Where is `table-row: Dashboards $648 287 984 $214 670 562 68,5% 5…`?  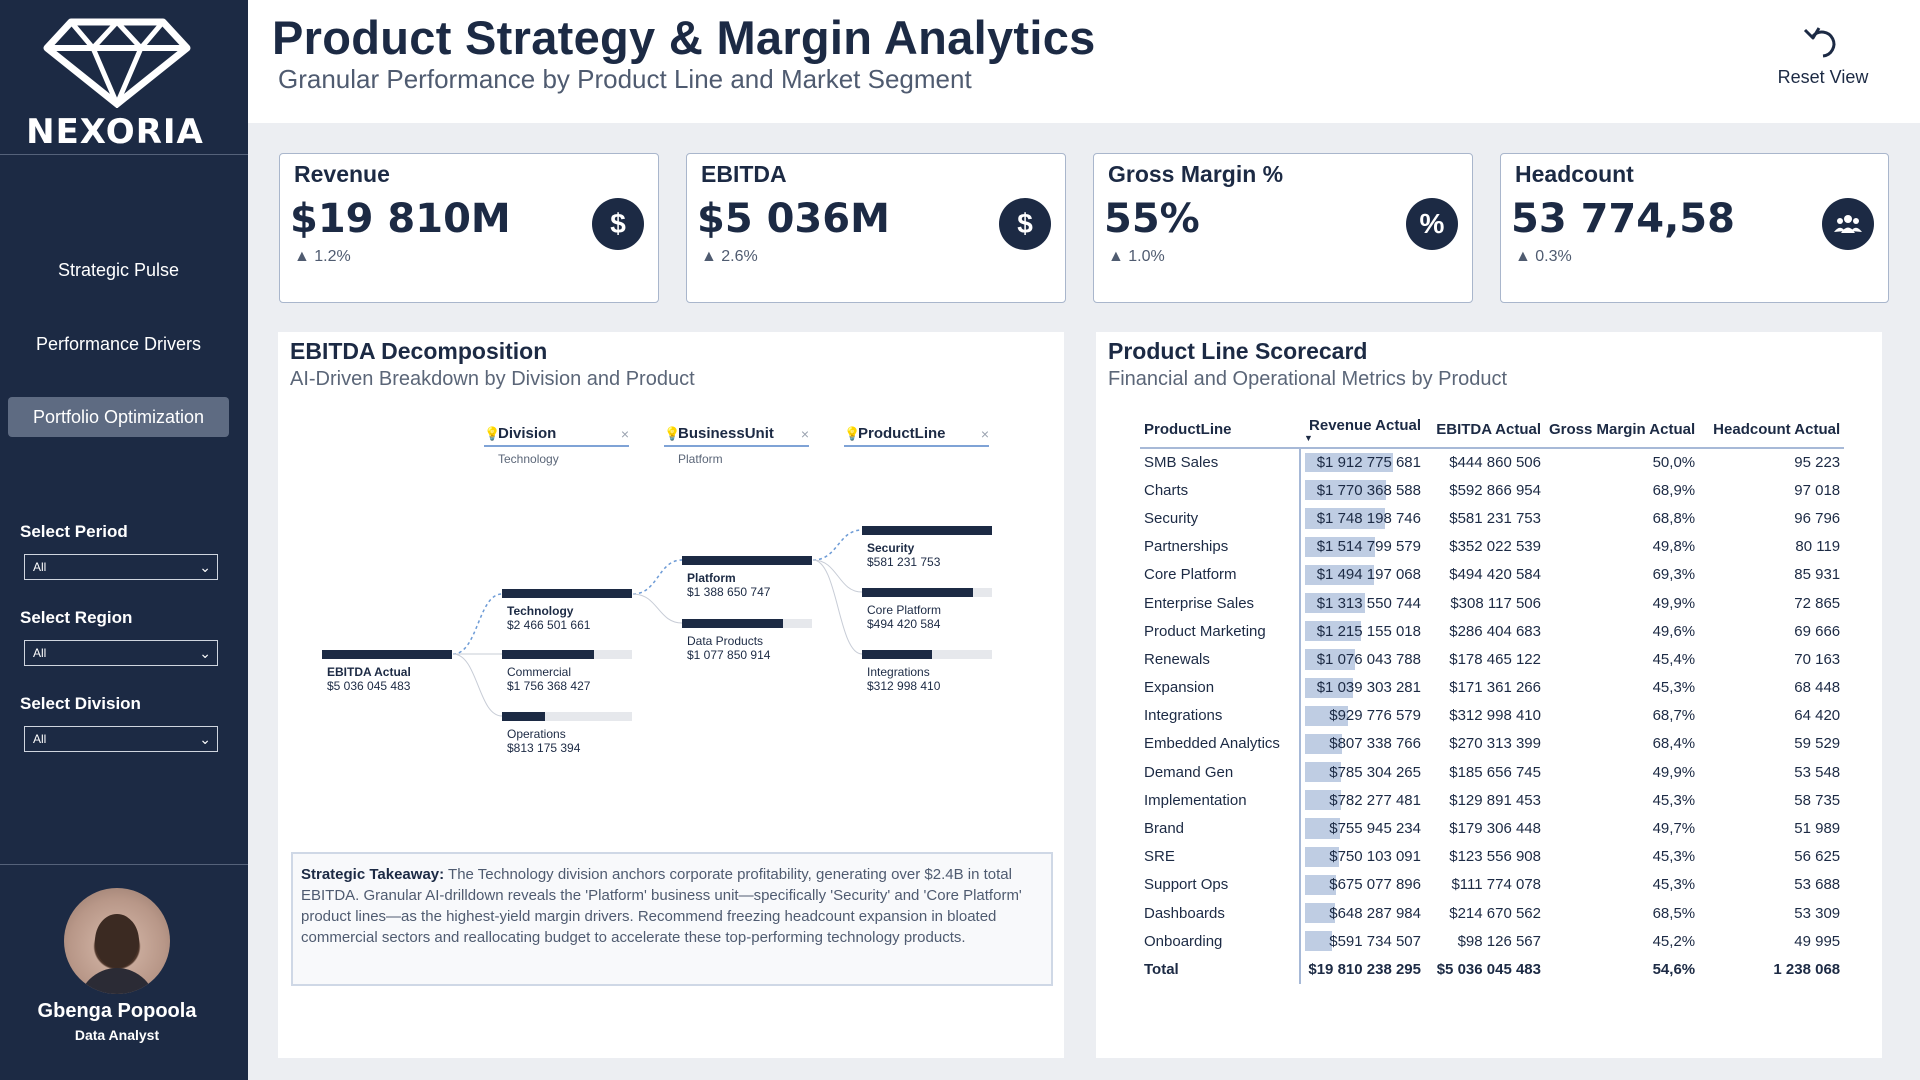 table-row: Dashboards $648 287 984 $214 670 562 68,5% 5… is located at coordinates (1492, 913).